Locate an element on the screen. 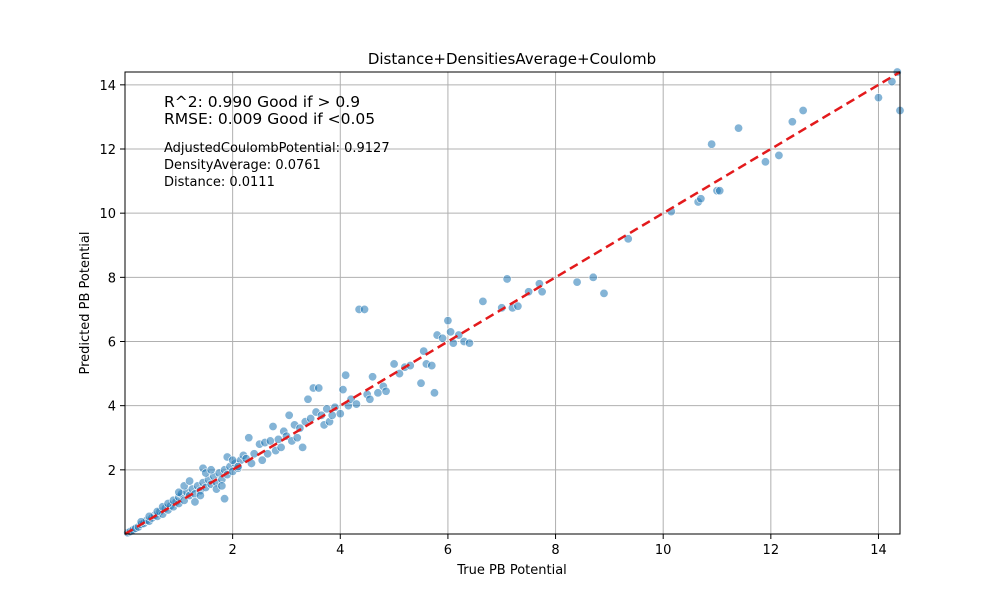 The width and height of the screenshot is (1000, 600). x-tick-label: 12 is located at coordinates (771, 550).